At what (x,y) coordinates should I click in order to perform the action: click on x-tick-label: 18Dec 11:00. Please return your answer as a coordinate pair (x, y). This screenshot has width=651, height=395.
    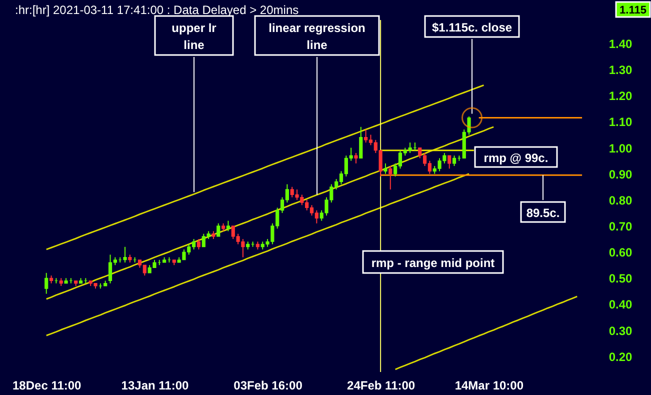
    Looking at the image, I should click on (47, 385).